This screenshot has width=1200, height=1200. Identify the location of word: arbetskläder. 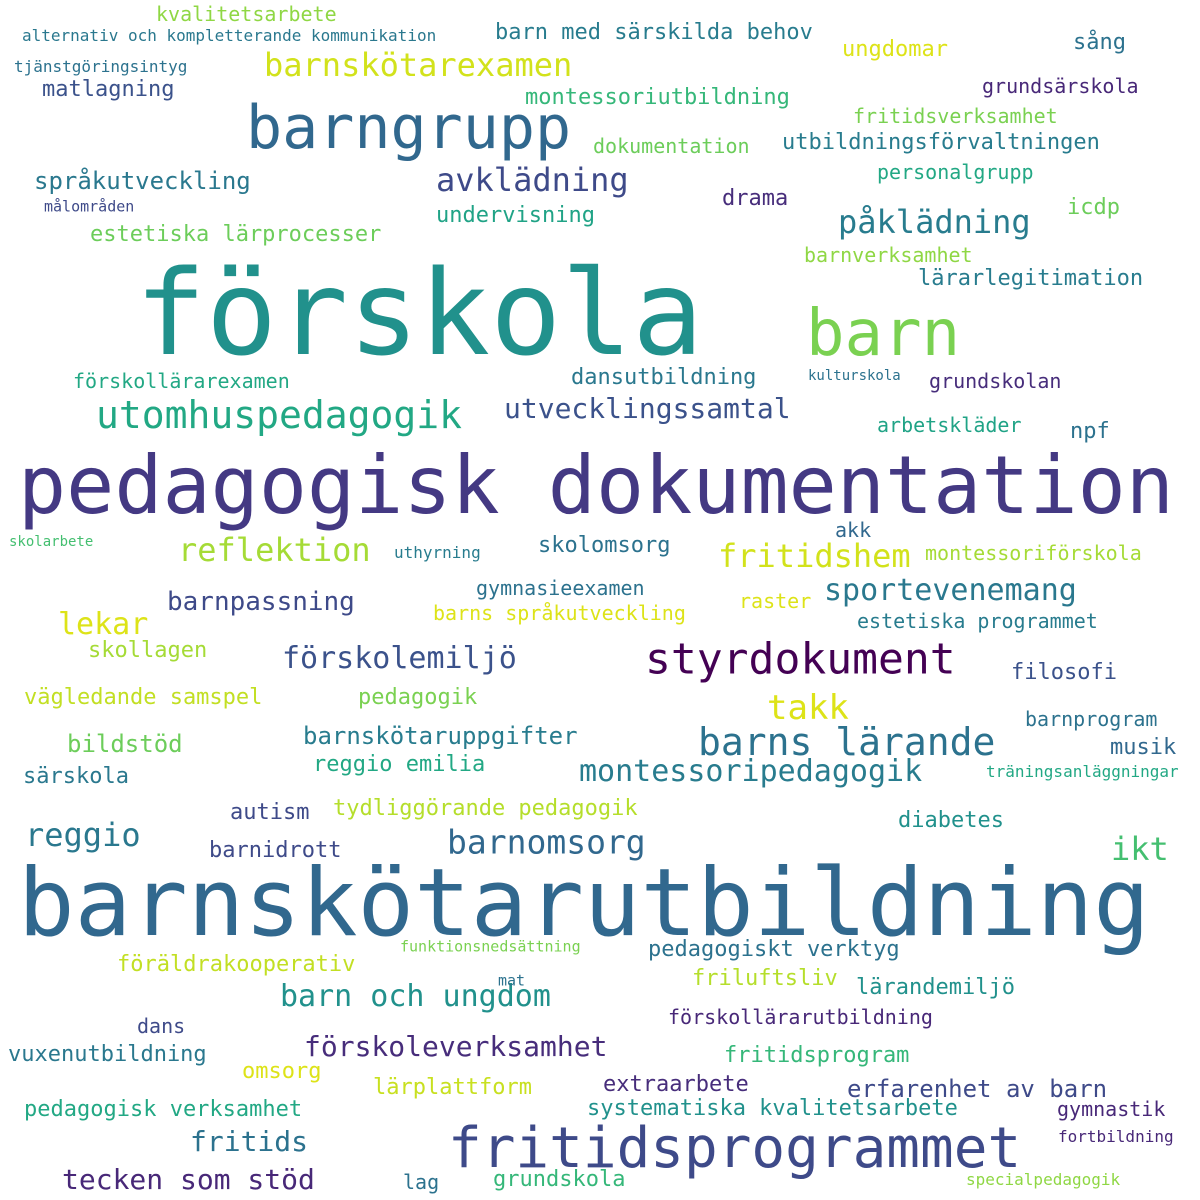
(949, 425).